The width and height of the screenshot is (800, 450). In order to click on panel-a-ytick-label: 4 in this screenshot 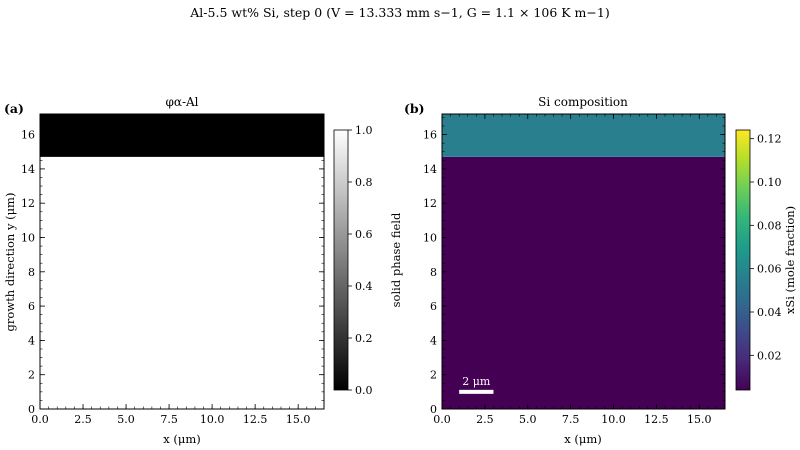, I will do `click(31, 340)`.